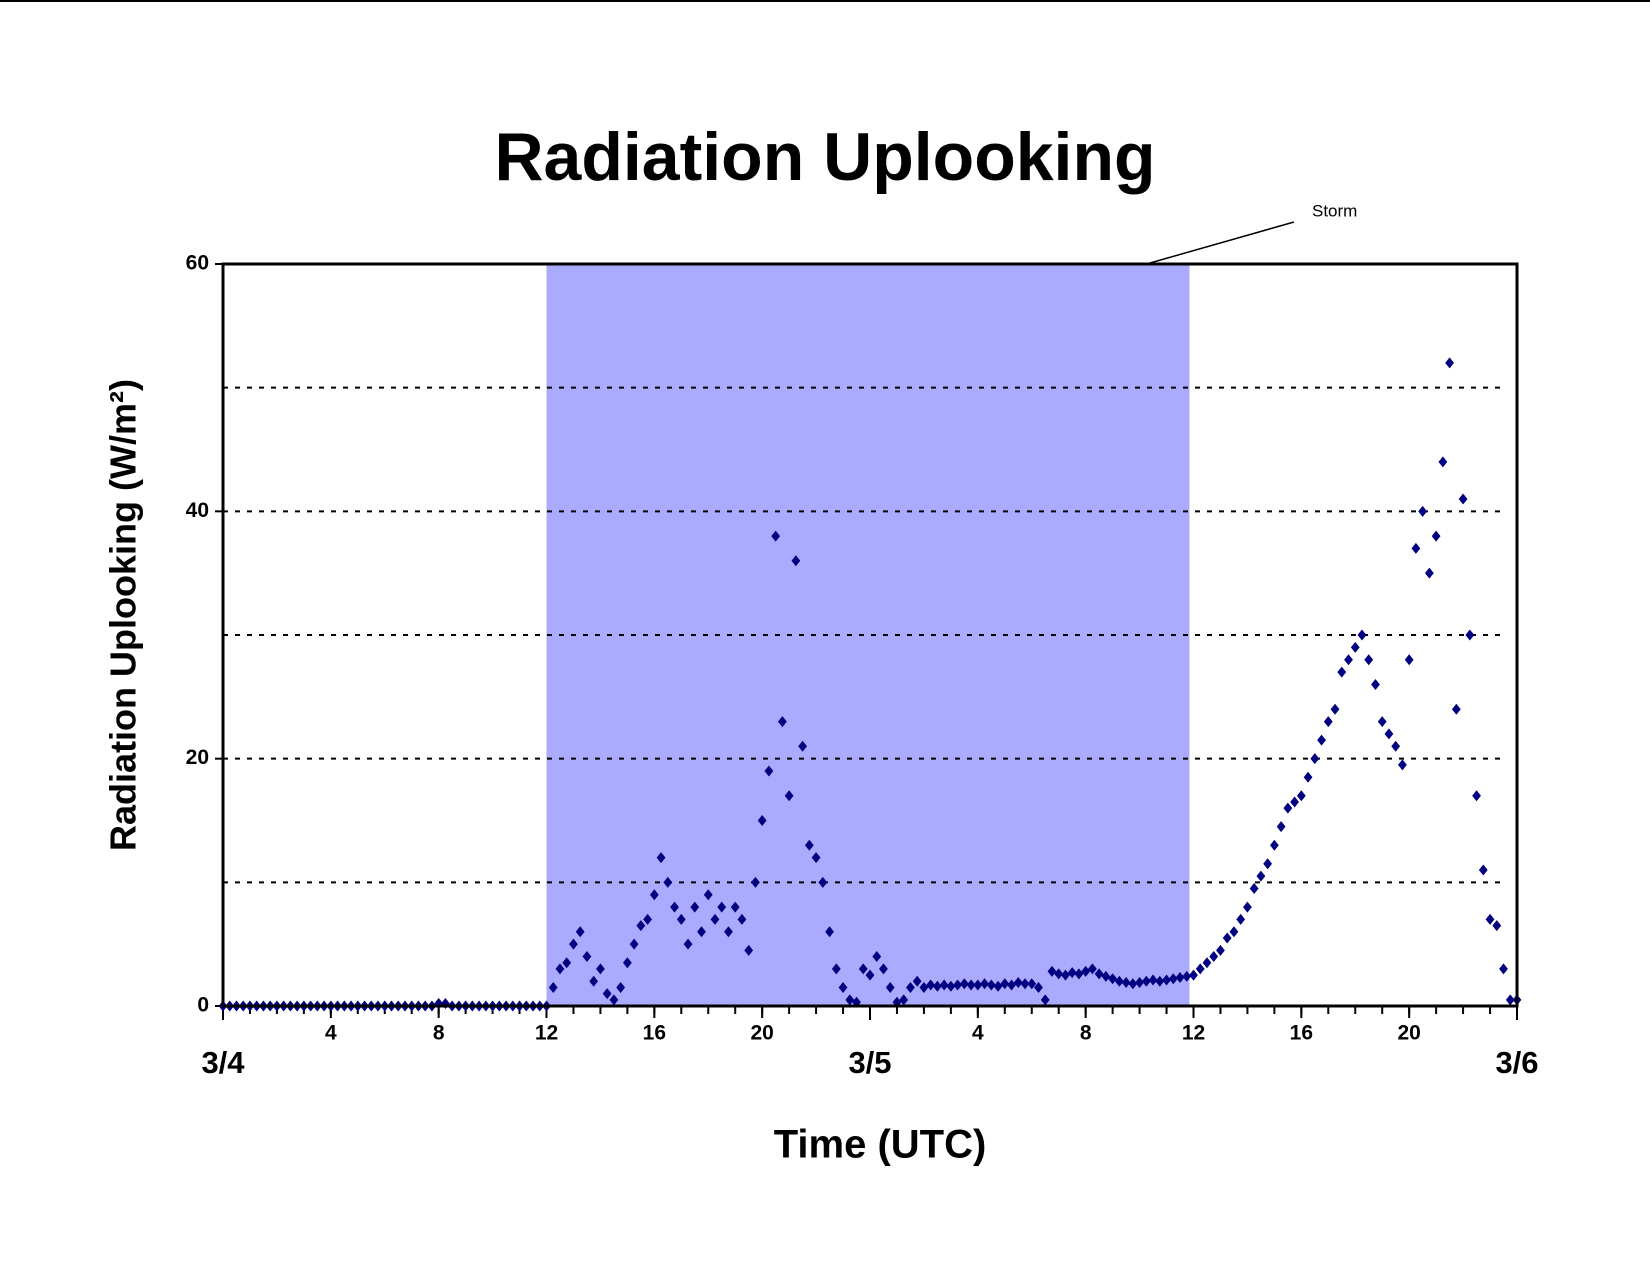  What do you see at coordinates (1222, 242) in the screenshot?
I see `annotation-leader` at bounding box center [1222, 242].